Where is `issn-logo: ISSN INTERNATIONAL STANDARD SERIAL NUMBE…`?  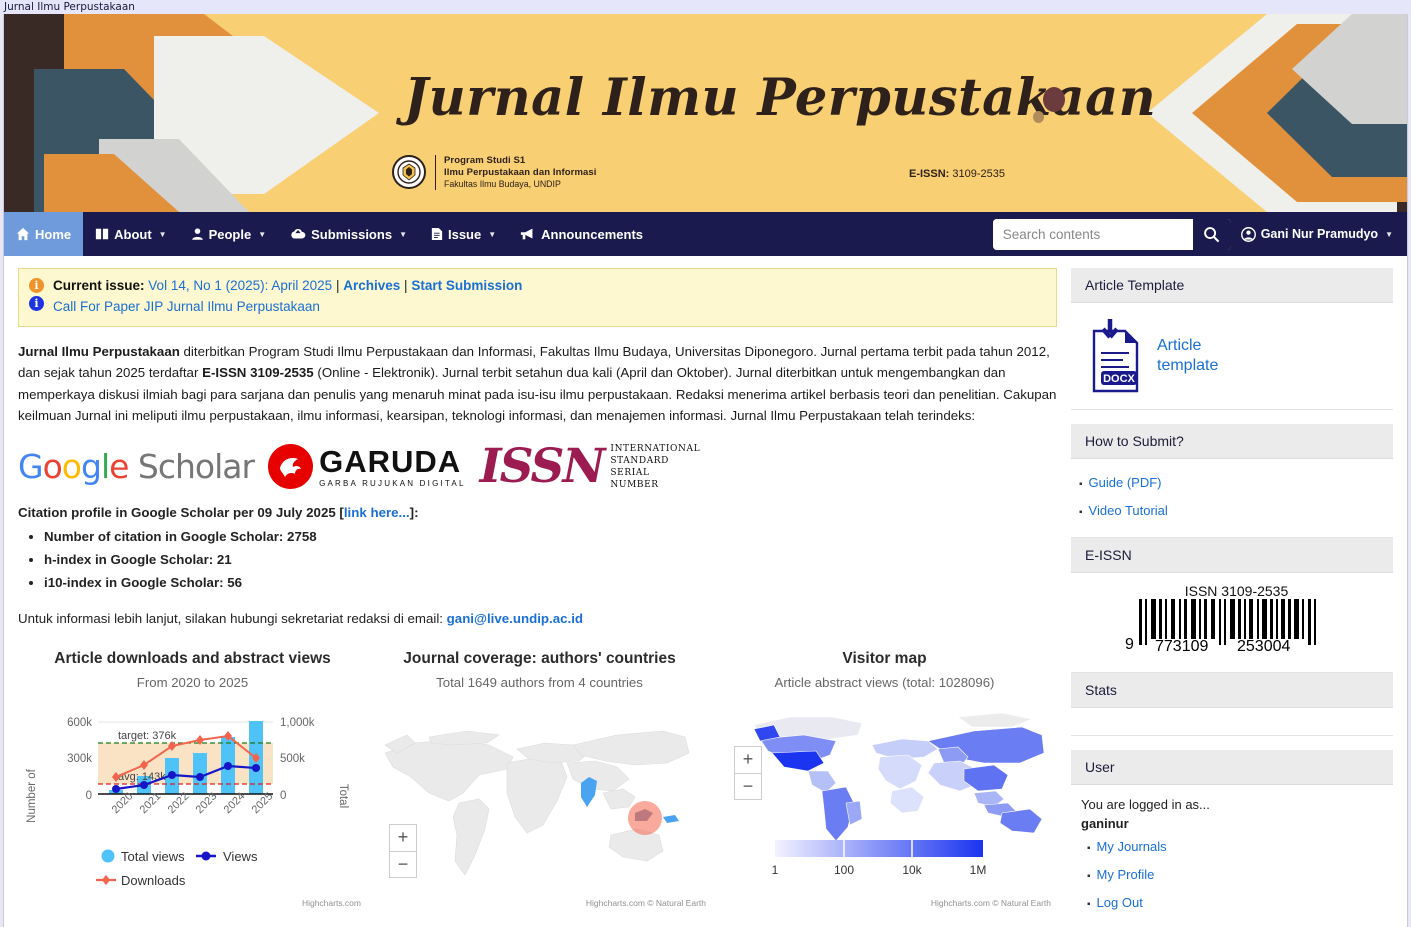 issn-logo: ISSN INTERNATIONAL STANDARD SERIAL NUMBE… is located at coordinates (590, 467).